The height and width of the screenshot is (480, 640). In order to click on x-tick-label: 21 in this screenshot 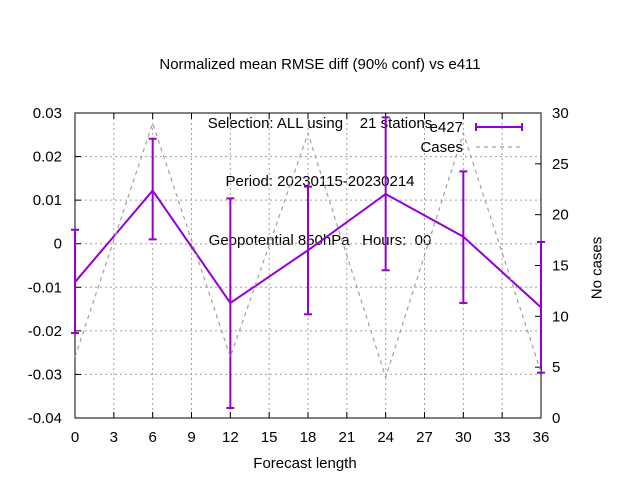, I will do `click(346, 437)`.